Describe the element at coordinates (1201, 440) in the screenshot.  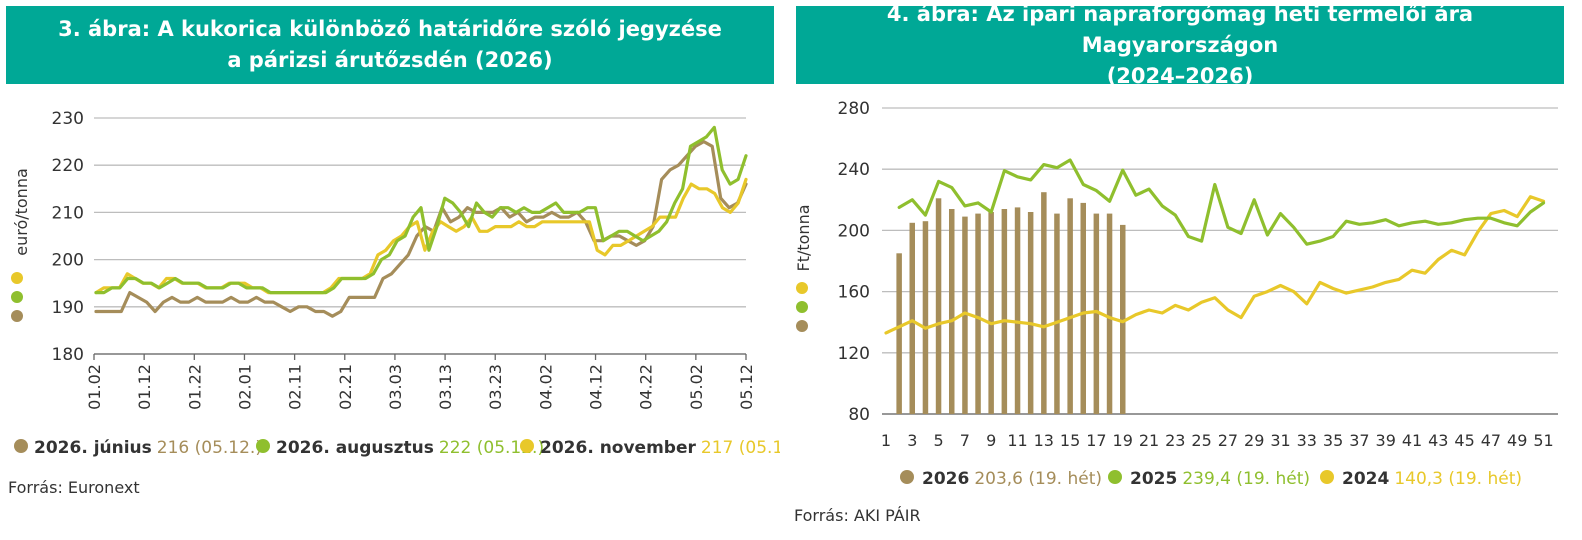
I see `x-tick-label: 25` at that location.